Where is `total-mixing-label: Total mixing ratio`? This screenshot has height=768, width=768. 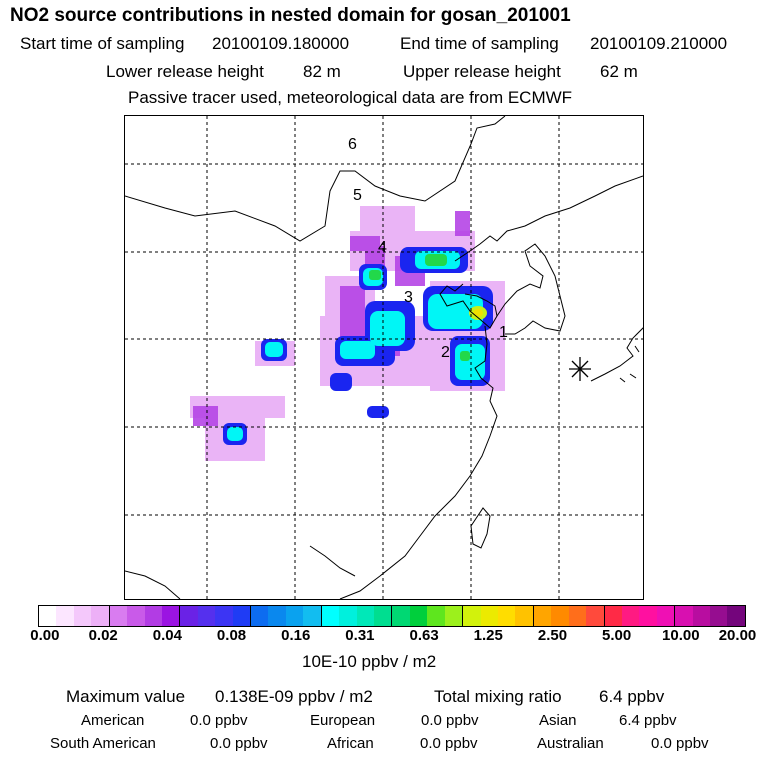
total-mixing-label: Total mixing ratio is located at coordinates (498, 696).